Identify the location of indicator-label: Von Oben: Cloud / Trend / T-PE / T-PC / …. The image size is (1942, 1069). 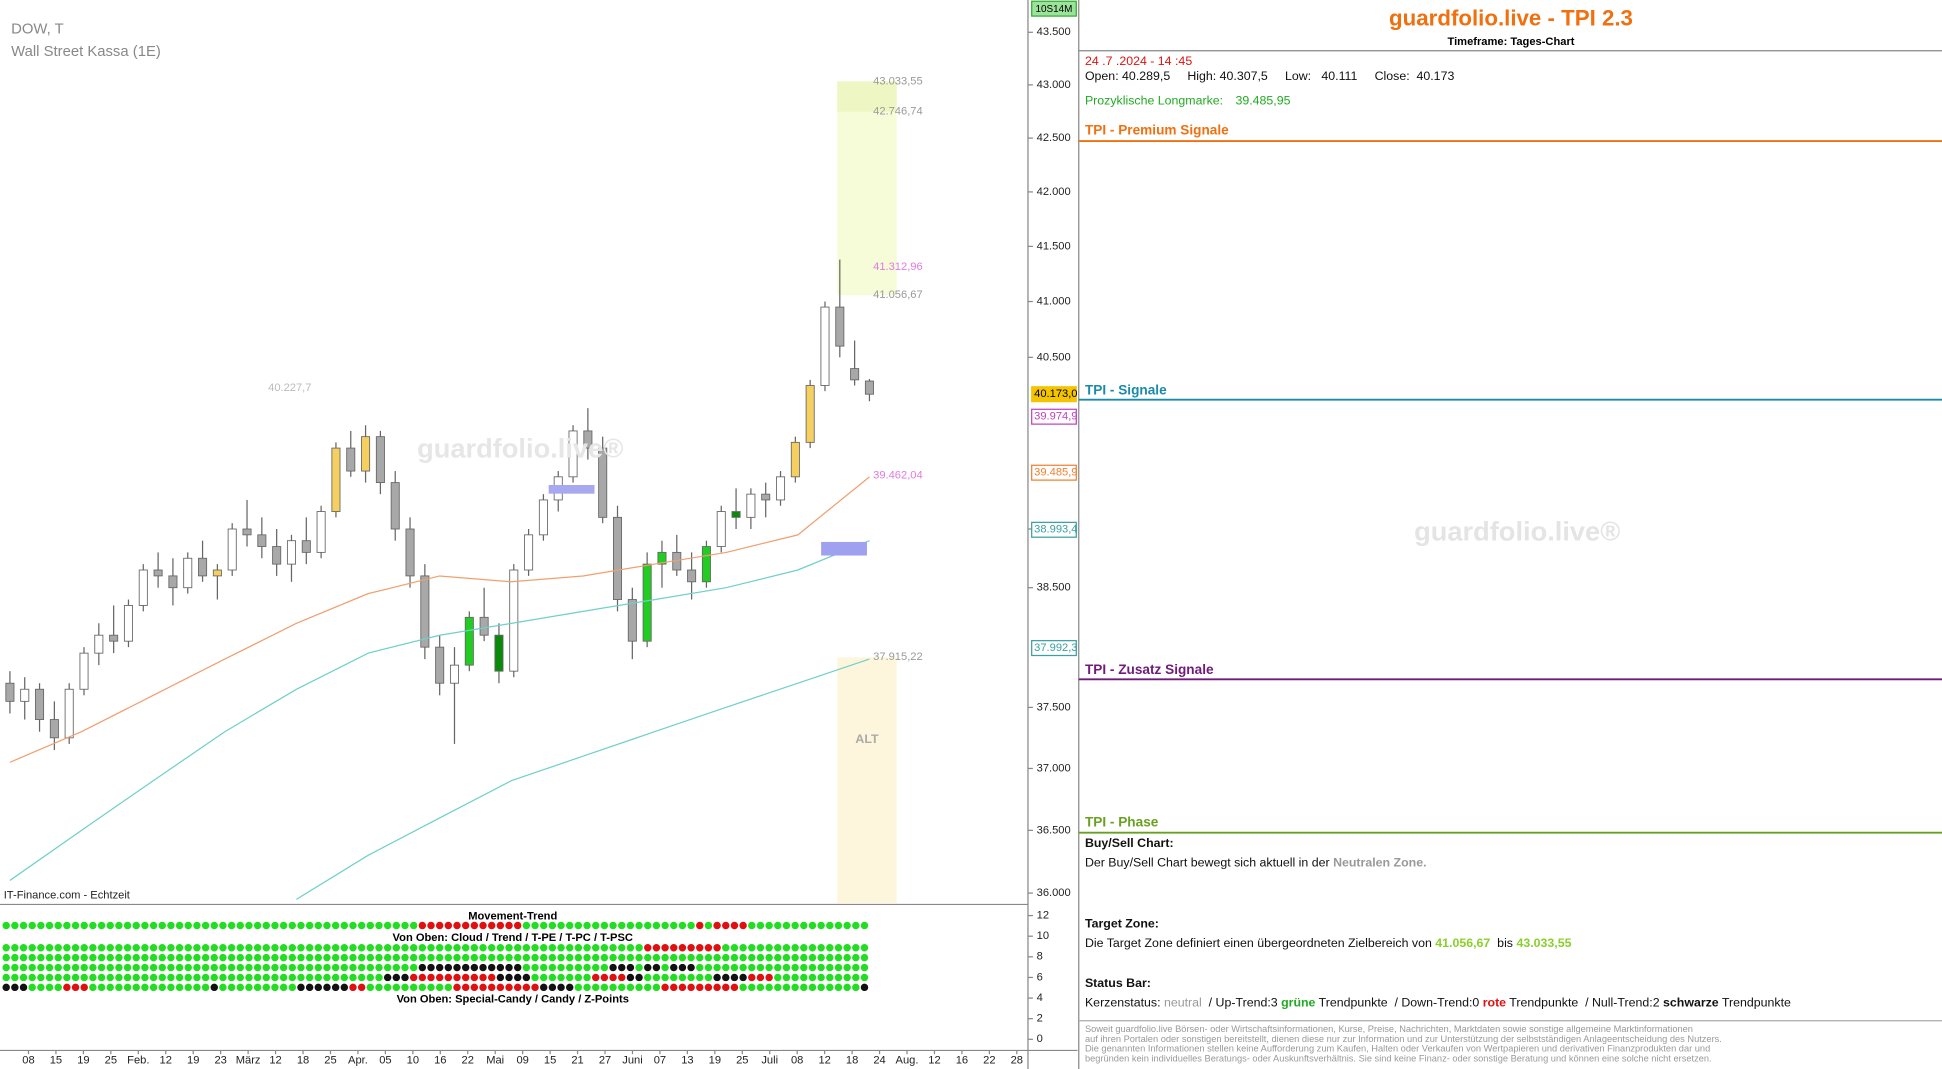
(513, 938).